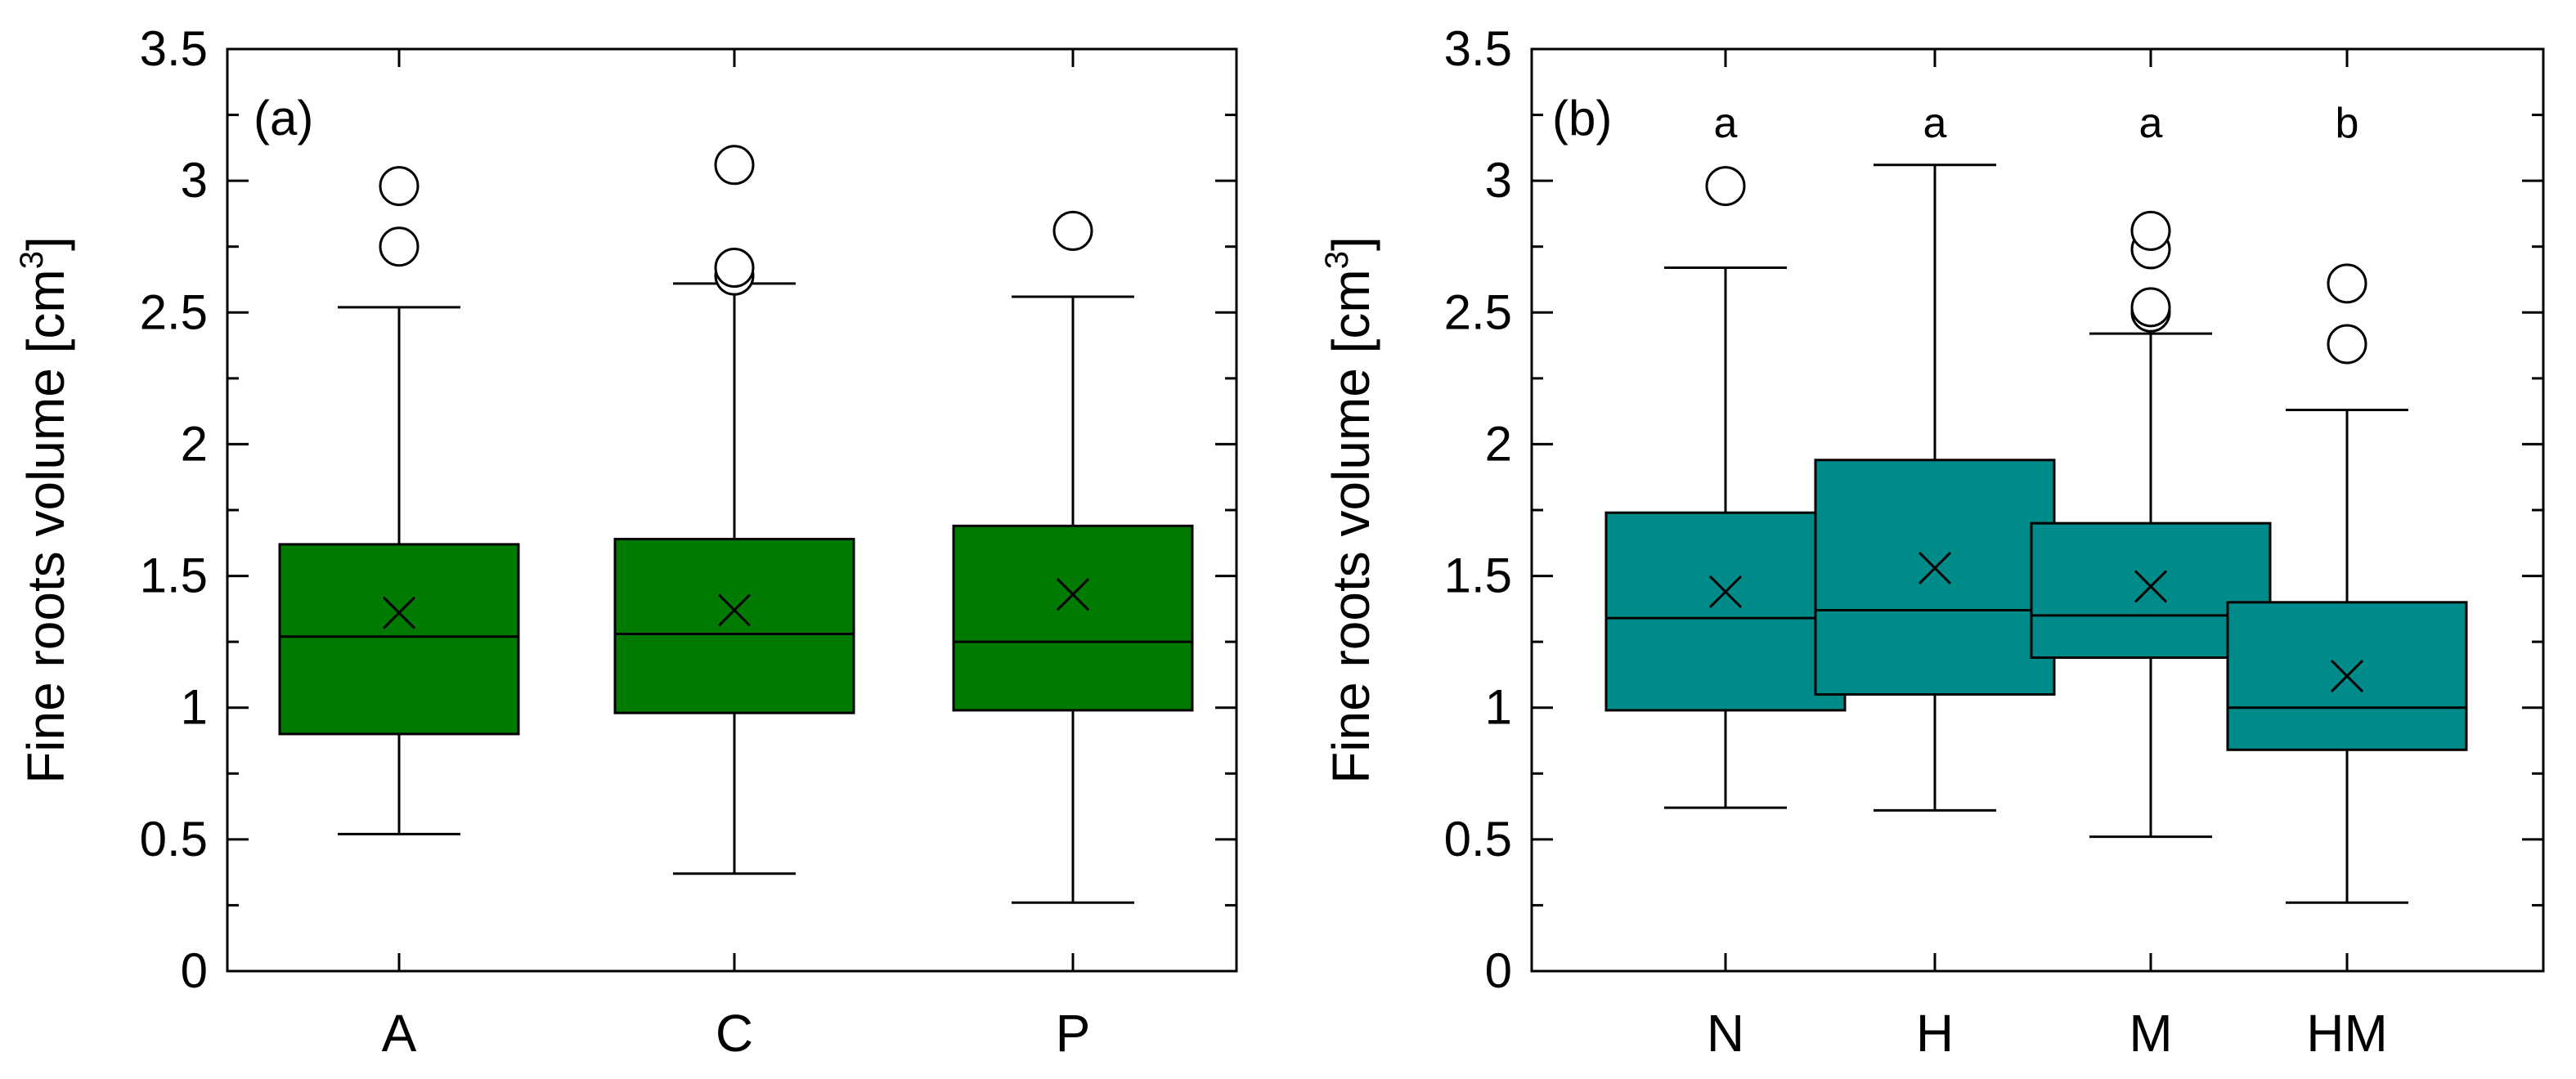  Describe the element at coordinates (2347, 1033) in the screenshot. I see `x-category-label: HM` at that location.